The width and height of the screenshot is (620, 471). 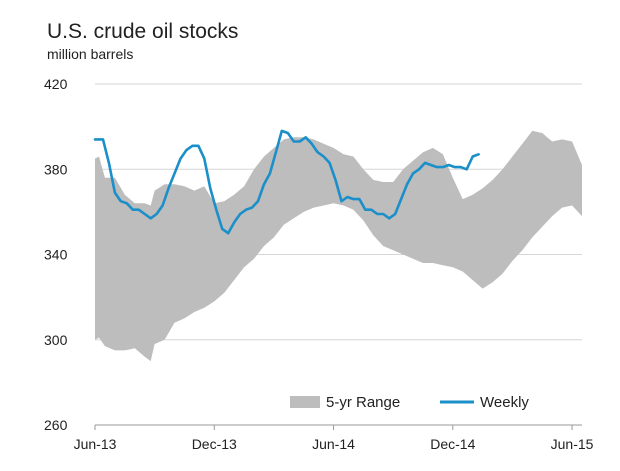 I want to click on legend-swatch-range, so click(x=305, y=402).